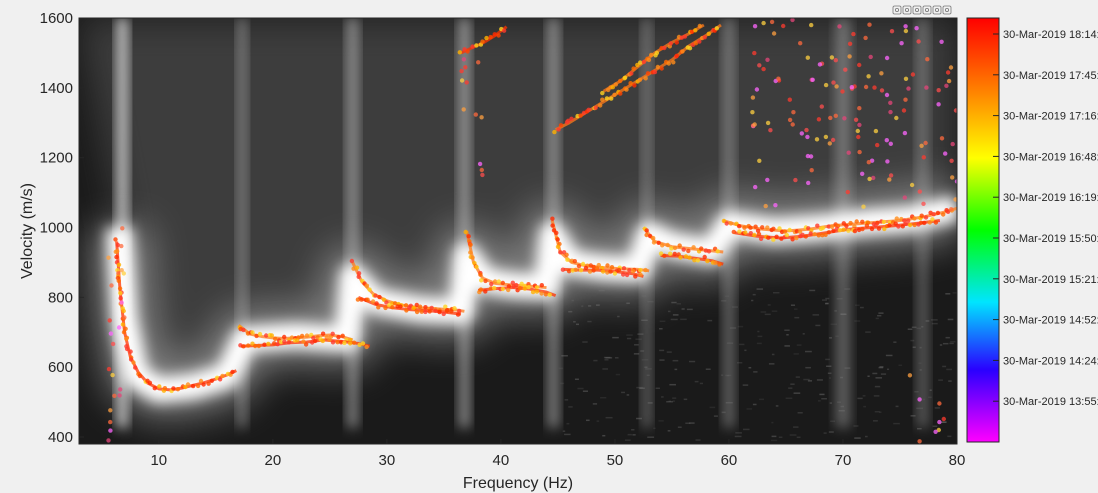 The height and width of the screenshot is (493, 1098). What do you see at coordinates (1050, 76) in the screenshot?
I see `colorbar-tick-label: 30-Mar-2019 17:45:3` at bounding box center [1050, 76].